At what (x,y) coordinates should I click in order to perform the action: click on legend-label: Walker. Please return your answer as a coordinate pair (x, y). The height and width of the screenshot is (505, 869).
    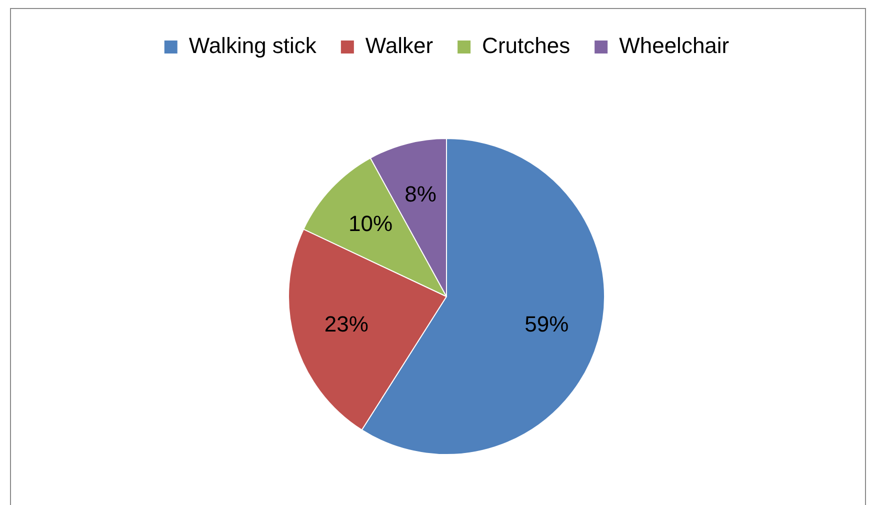
    Looking at the image, I should click on (399, 45).